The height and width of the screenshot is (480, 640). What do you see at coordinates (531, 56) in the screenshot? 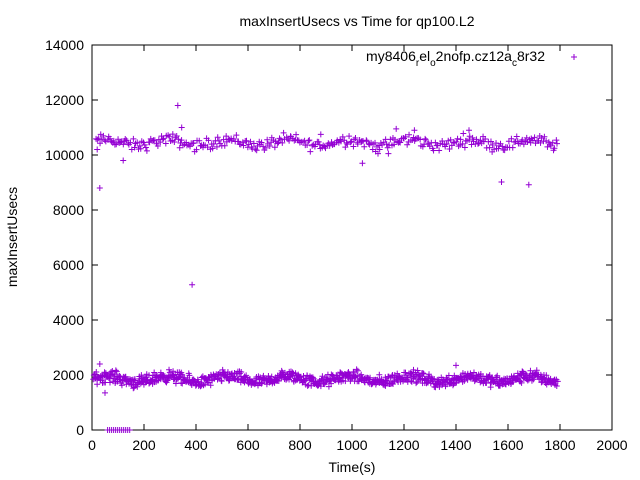
I see `legend-part-7: 8r32` at bounding box center [531, 56].